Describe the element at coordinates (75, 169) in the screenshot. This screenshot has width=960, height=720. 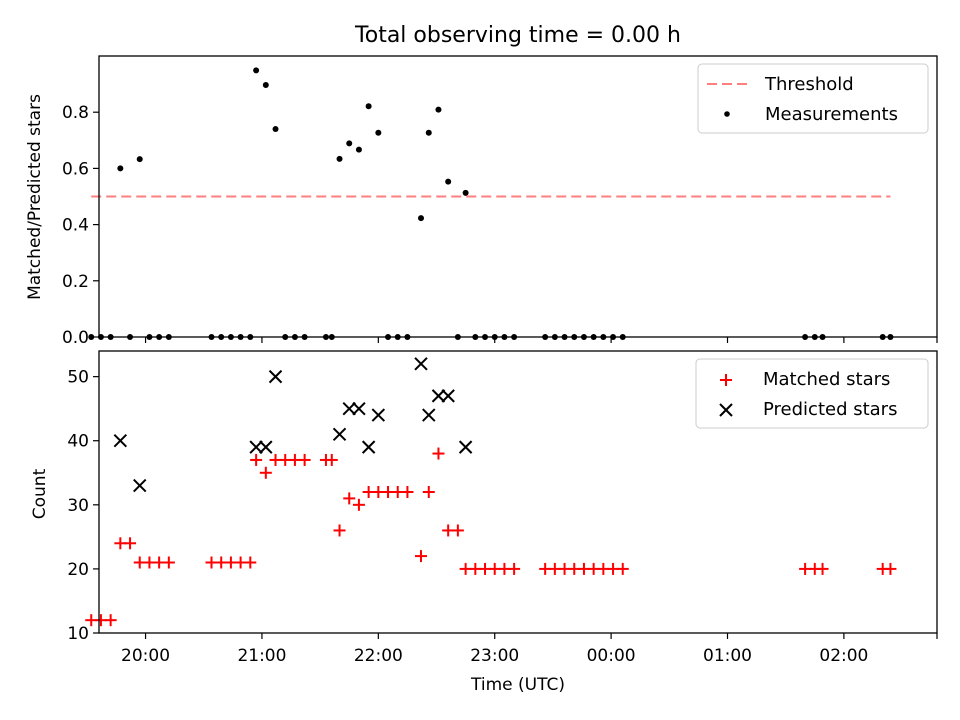
I see `top-ytick-label: 0.6` at that location.